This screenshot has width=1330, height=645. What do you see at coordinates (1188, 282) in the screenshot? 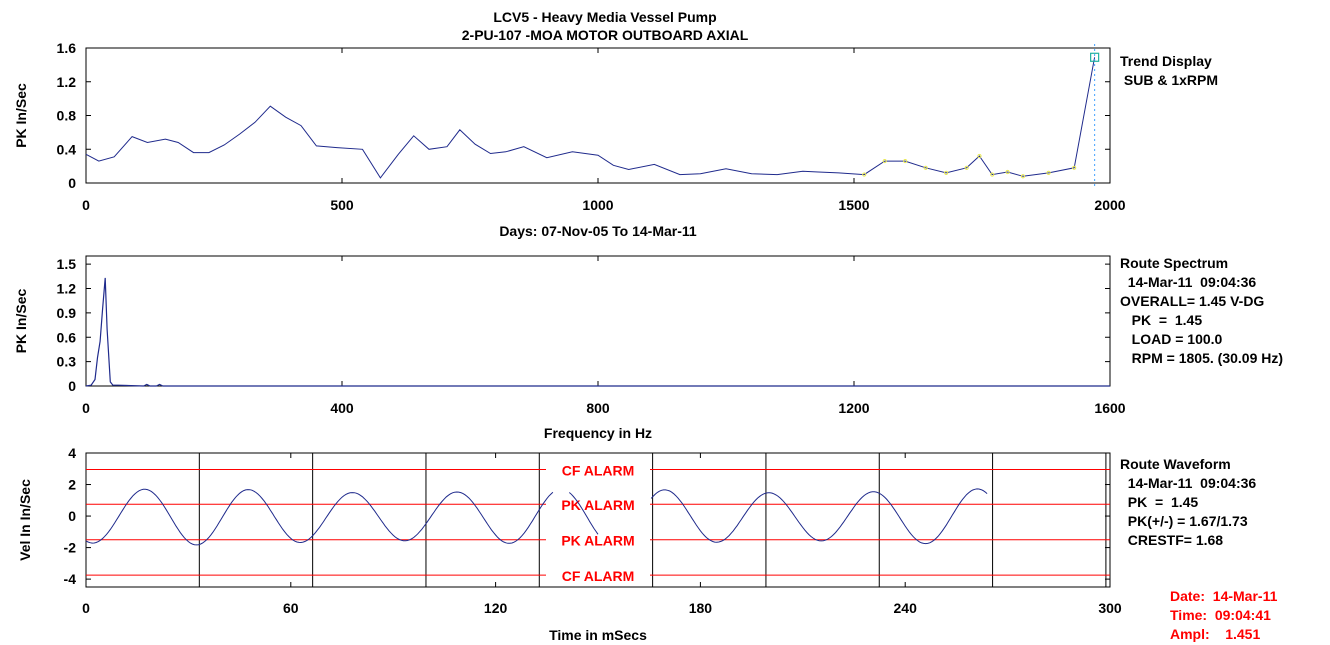
I see `spectrum-info-line: 14-Mar-11 09:04:36` at bounding box center [1188, 282].